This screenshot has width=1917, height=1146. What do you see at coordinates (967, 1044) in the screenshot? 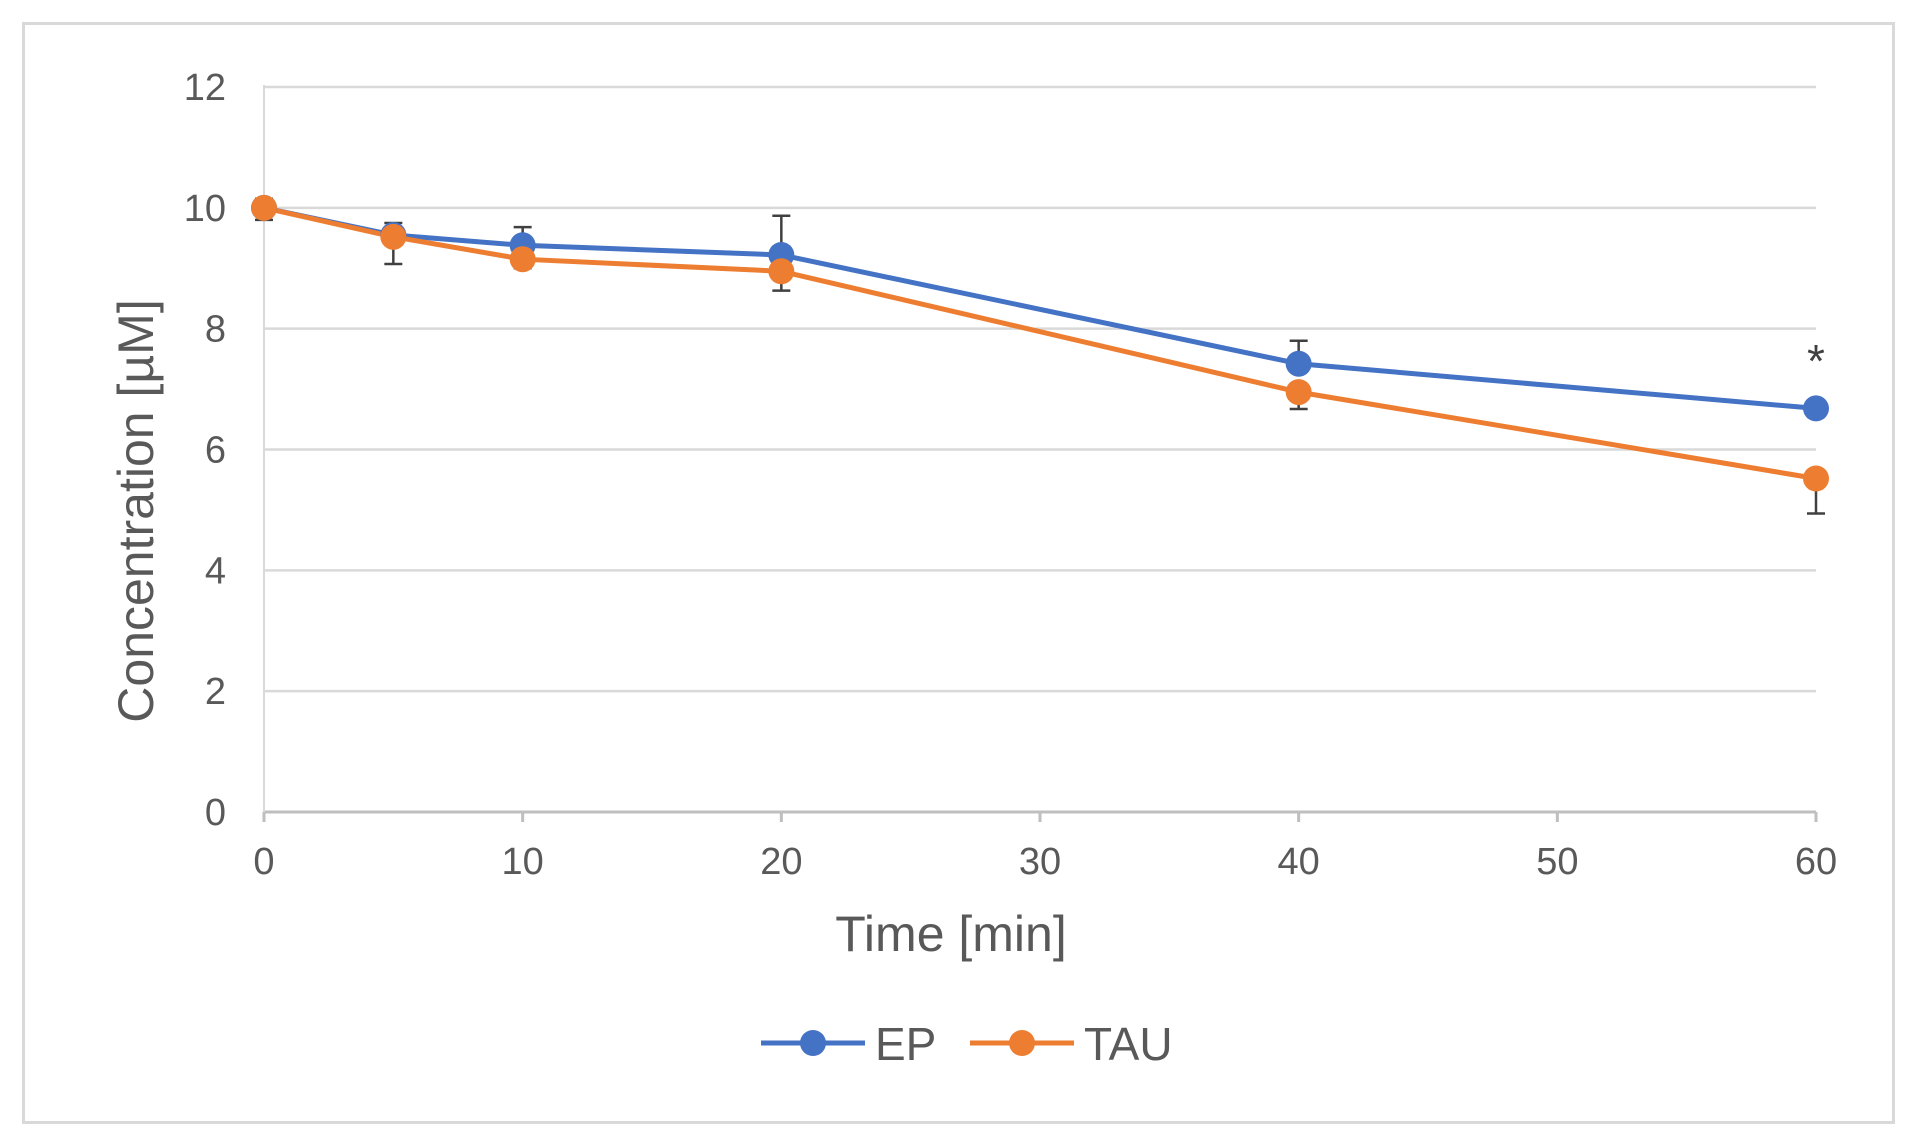
I see `legend: EP TAU` at bounding box center [967, 1044].